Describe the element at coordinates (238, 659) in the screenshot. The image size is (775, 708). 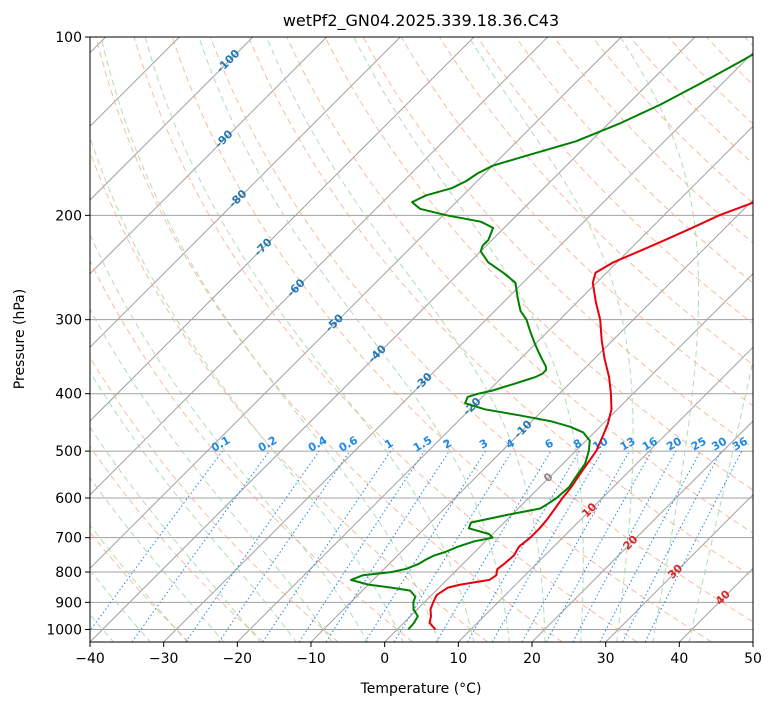
I see `x-tick-label: −20` at that location.